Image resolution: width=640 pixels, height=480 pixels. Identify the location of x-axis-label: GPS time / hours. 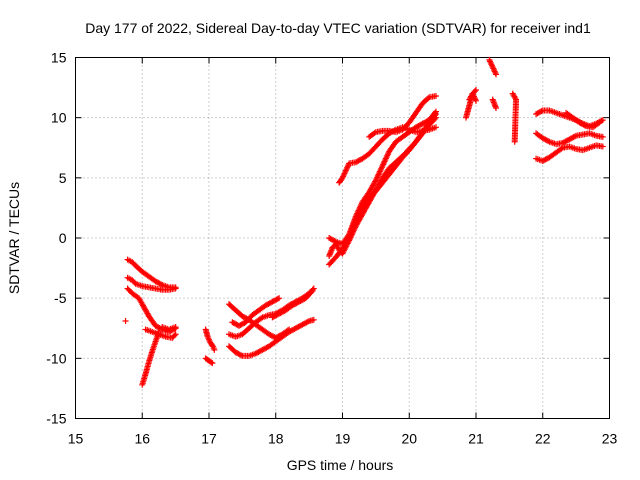
(340, 465).